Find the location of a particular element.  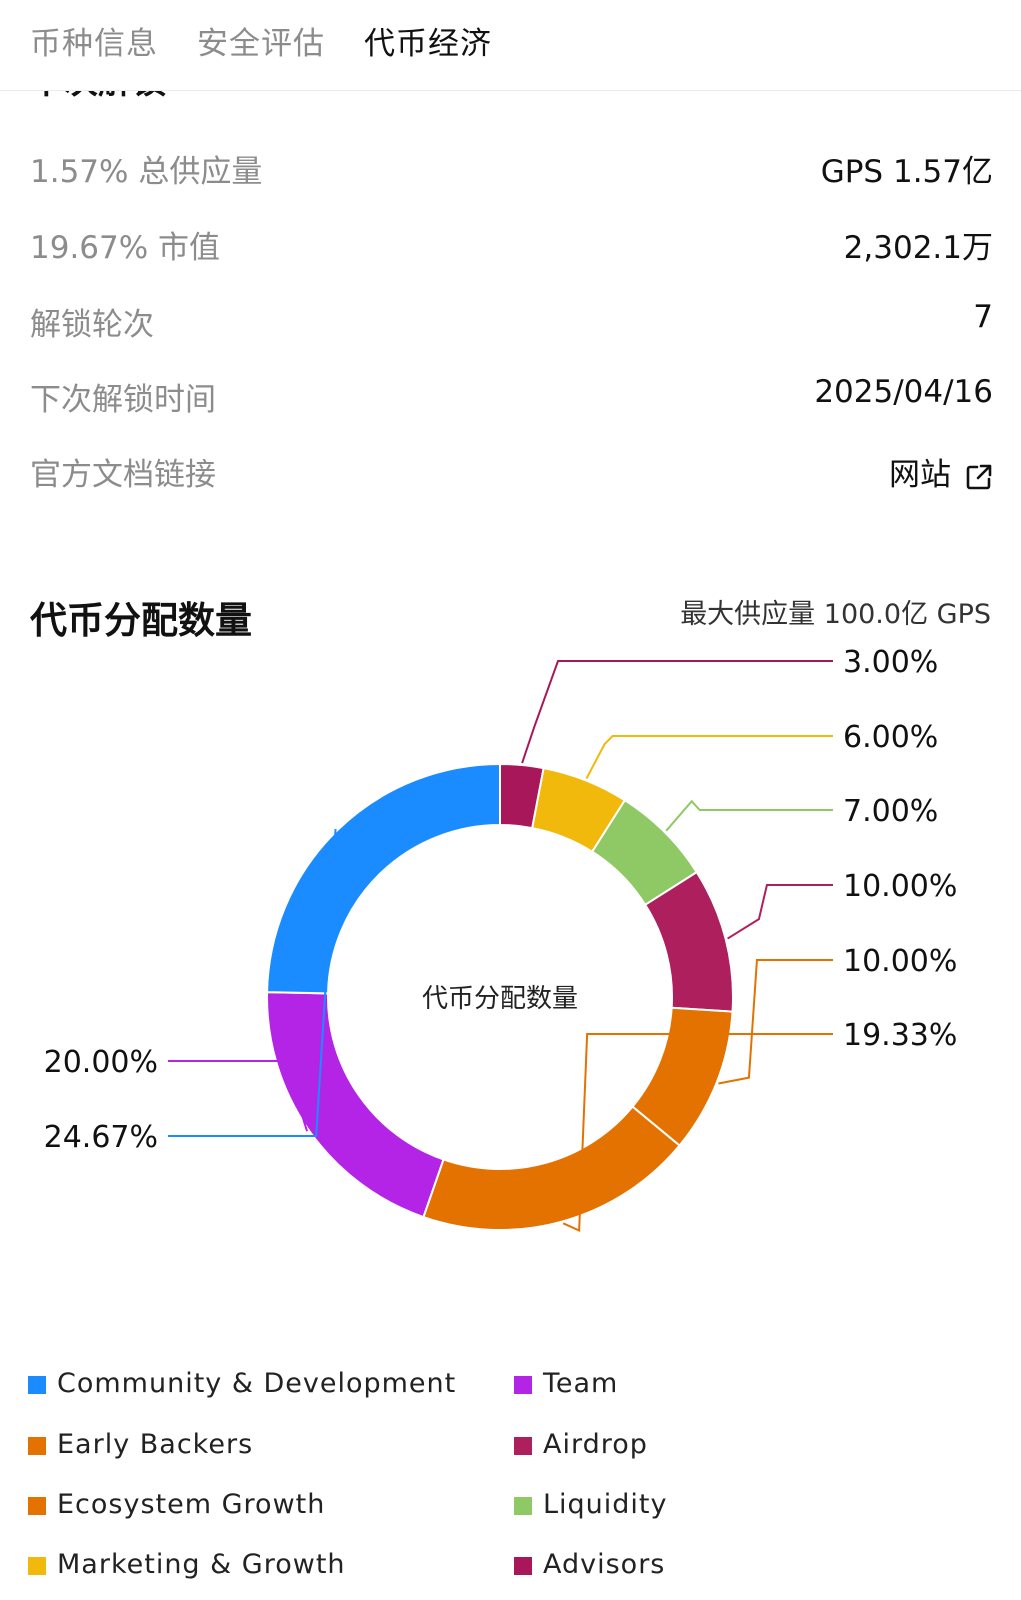

tab-tokenomics: 代币经济 is located at coordinates (428, 44).